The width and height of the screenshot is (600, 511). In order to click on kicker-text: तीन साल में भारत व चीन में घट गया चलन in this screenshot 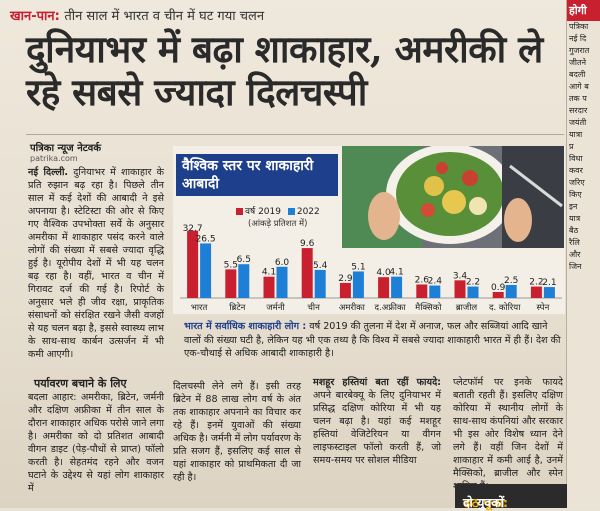, I will do `click(164, 16)`.